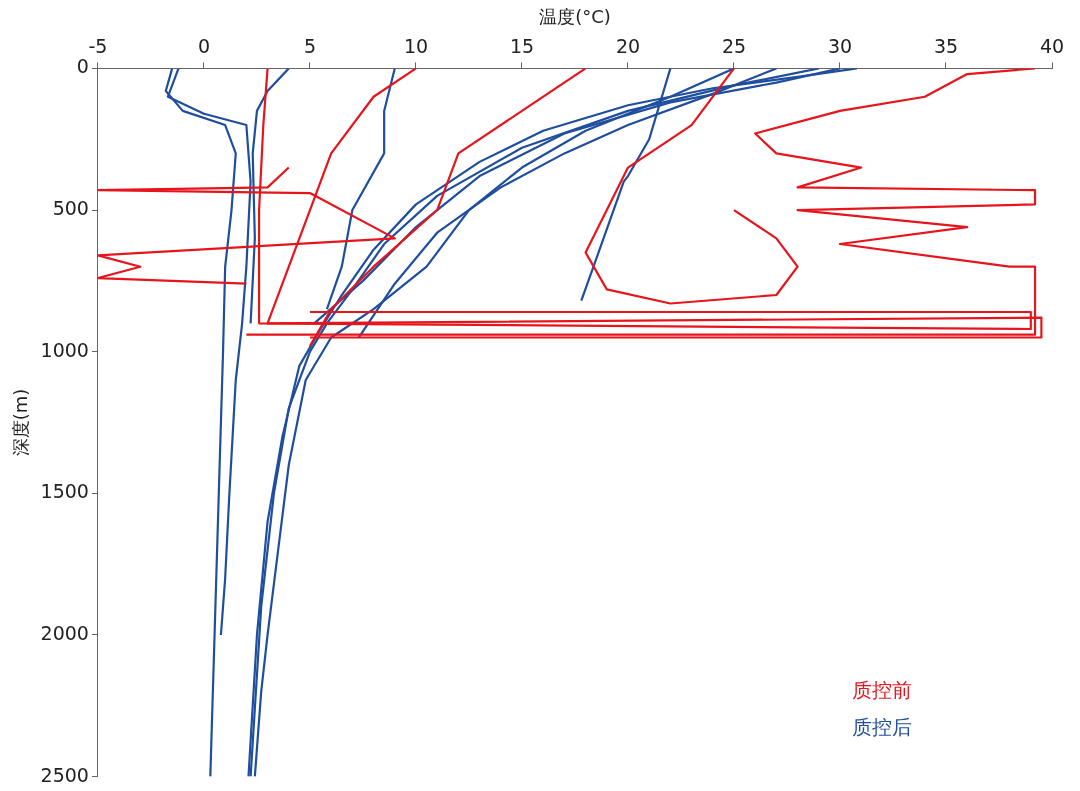 The height and width of the screenshot is (791, 1080). Describe the element at coordinates (882, 727) in the screenshot. I see `text: 质控后` at that location.